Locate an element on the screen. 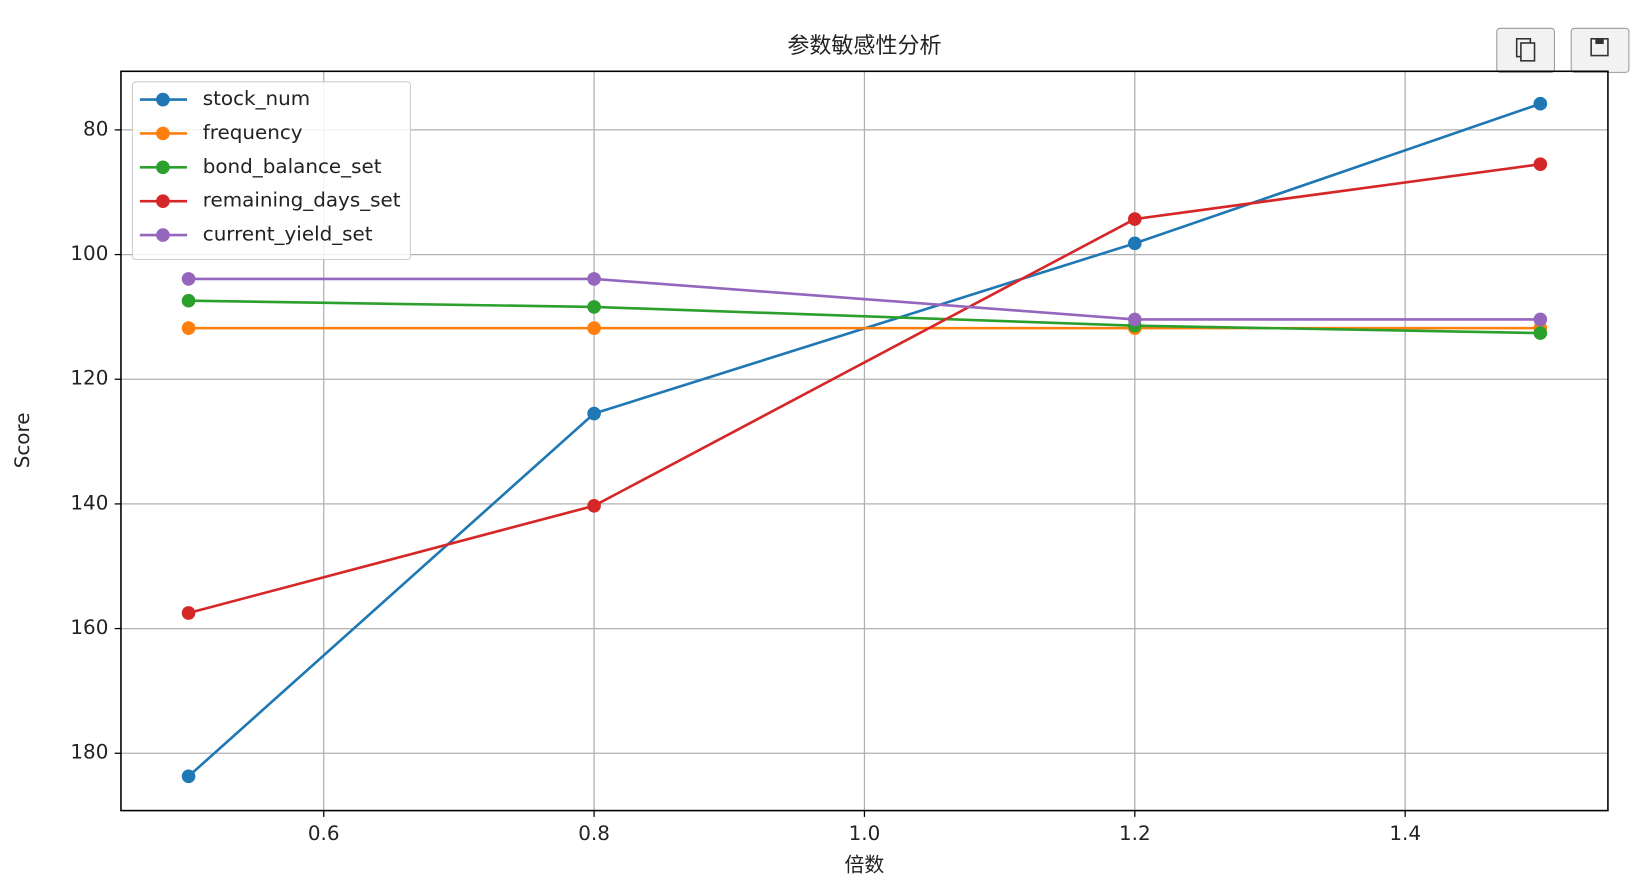 The width and height of the screenshot is (1645, 888). x-tick-label: 0.8 is located at coordinates (594, 833).